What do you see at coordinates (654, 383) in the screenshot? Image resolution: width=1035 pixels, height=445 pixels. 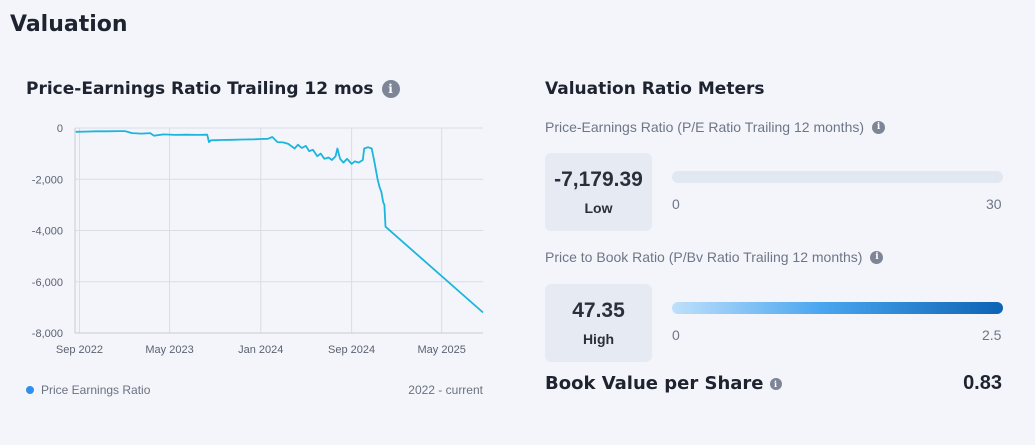 I see `bvps-label-text: Book Value per Share` at bounding box center [654, 383].